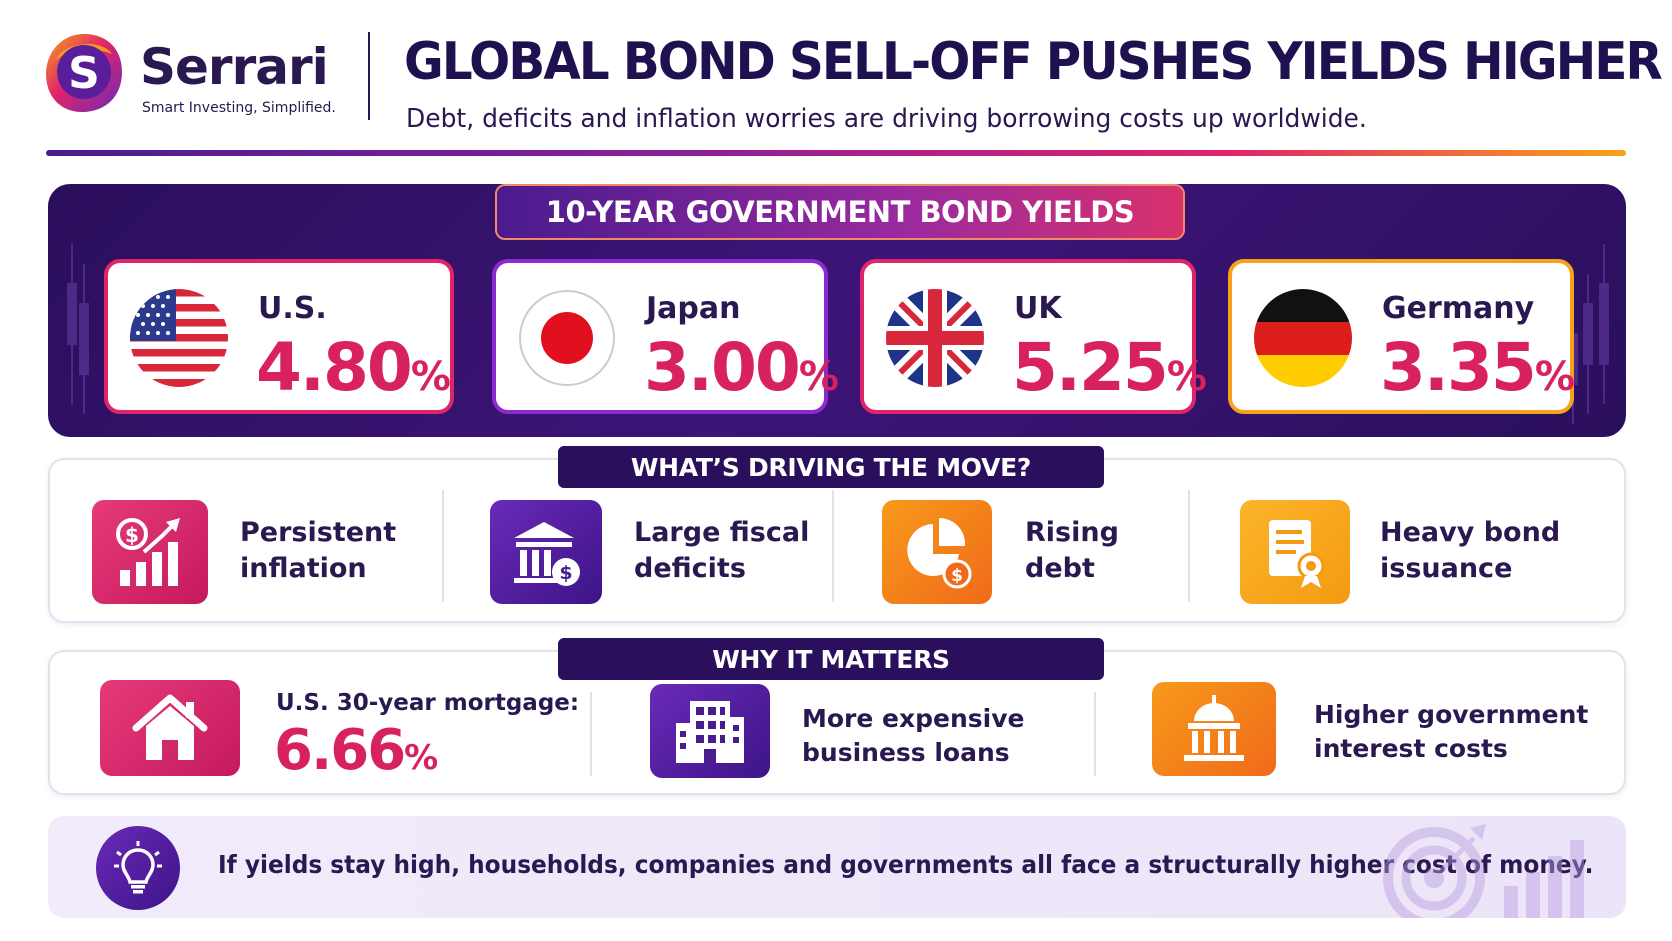 Image resolution: width=1672 pixels, height=941 pixels. What do you see at coordinates (840, 212) in the screenshot?
I see `yields-section-title: 10-YEAR GOVERNMENT BOND YIELDS` at bounding box center [840, 212].